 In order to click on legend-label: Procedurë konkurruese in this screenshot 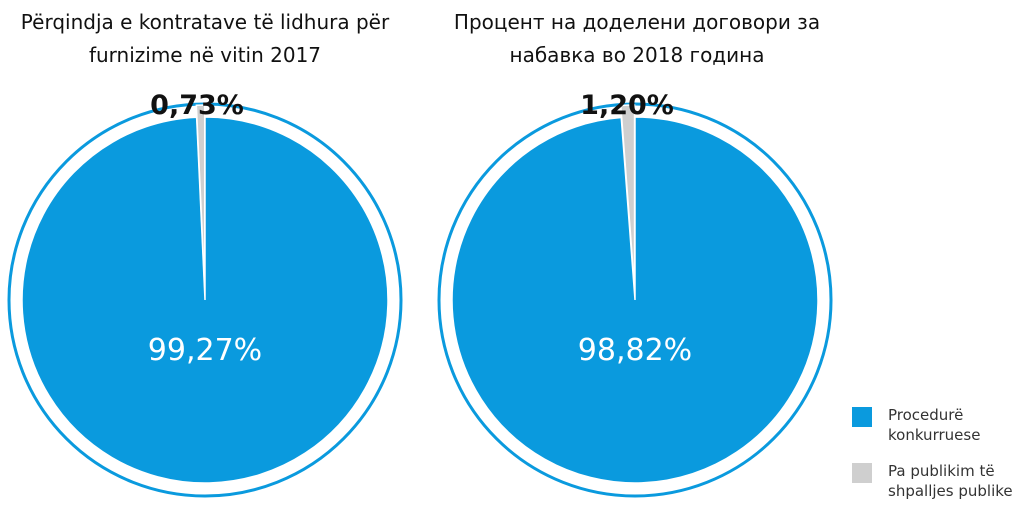, I will do `click(934, 425)`.